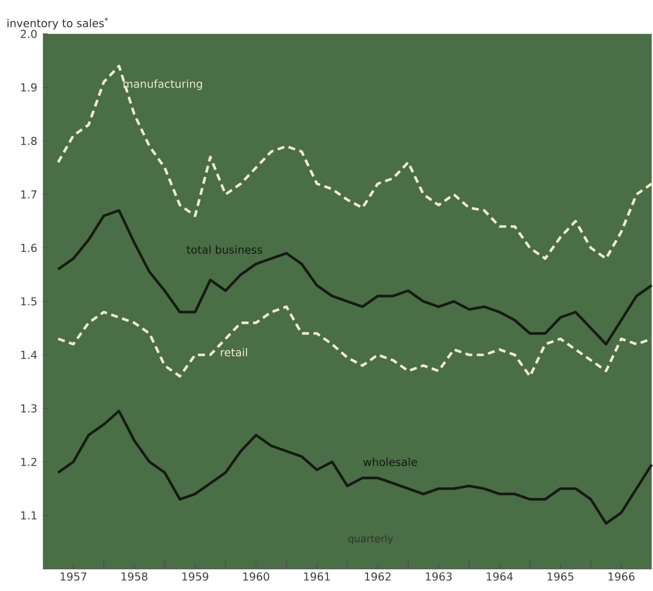  I want to click on x-tick-label: 1960, so click(256, 576).